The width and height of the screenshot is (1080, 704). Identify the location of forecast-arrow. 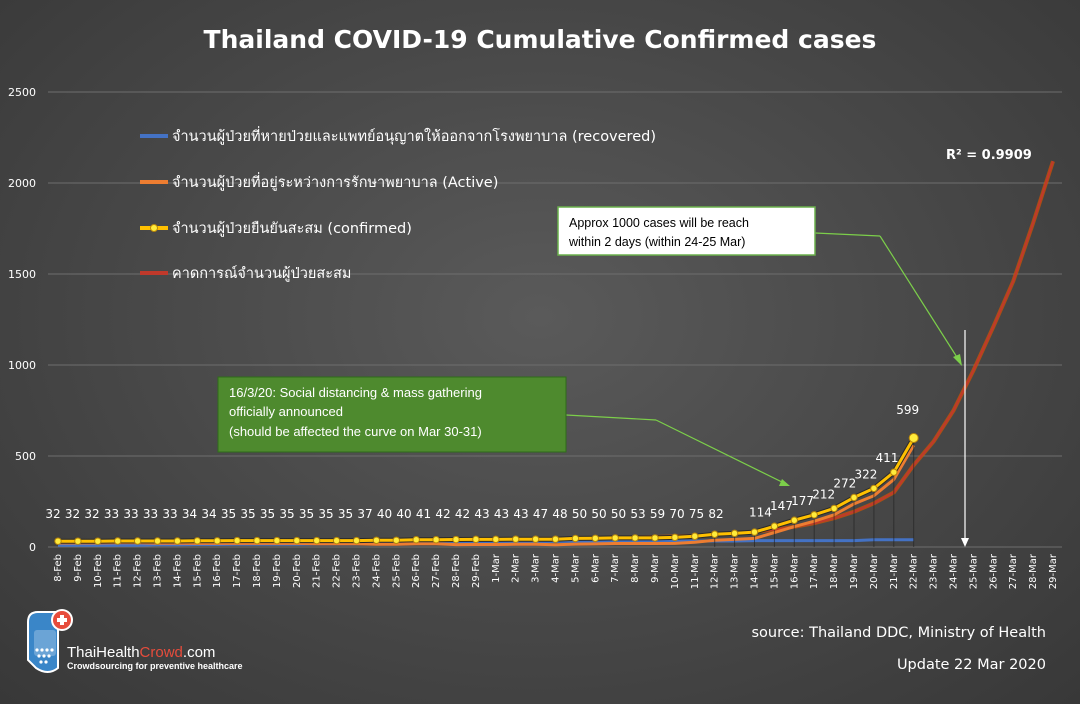
(847, 234).